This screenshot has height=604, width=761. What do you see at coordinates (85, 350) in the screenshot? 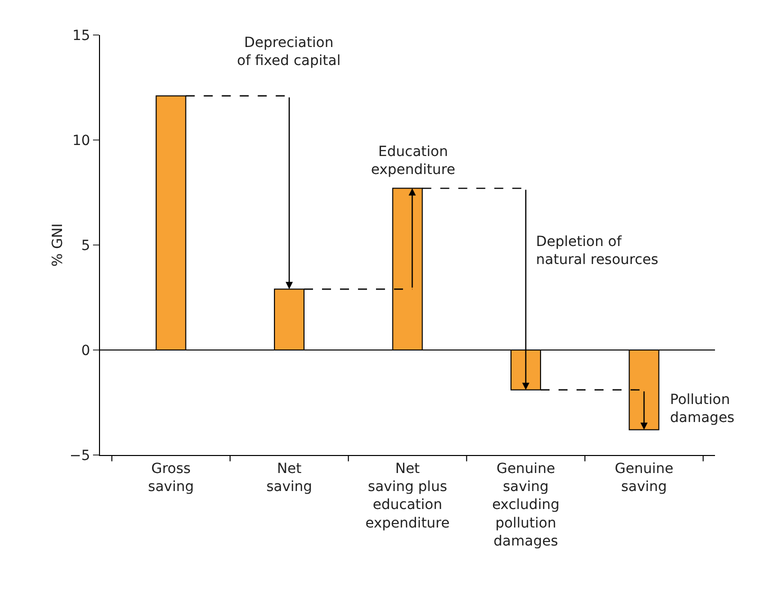
I see `y-tick-label: 0` at bounding box center [85, 350].